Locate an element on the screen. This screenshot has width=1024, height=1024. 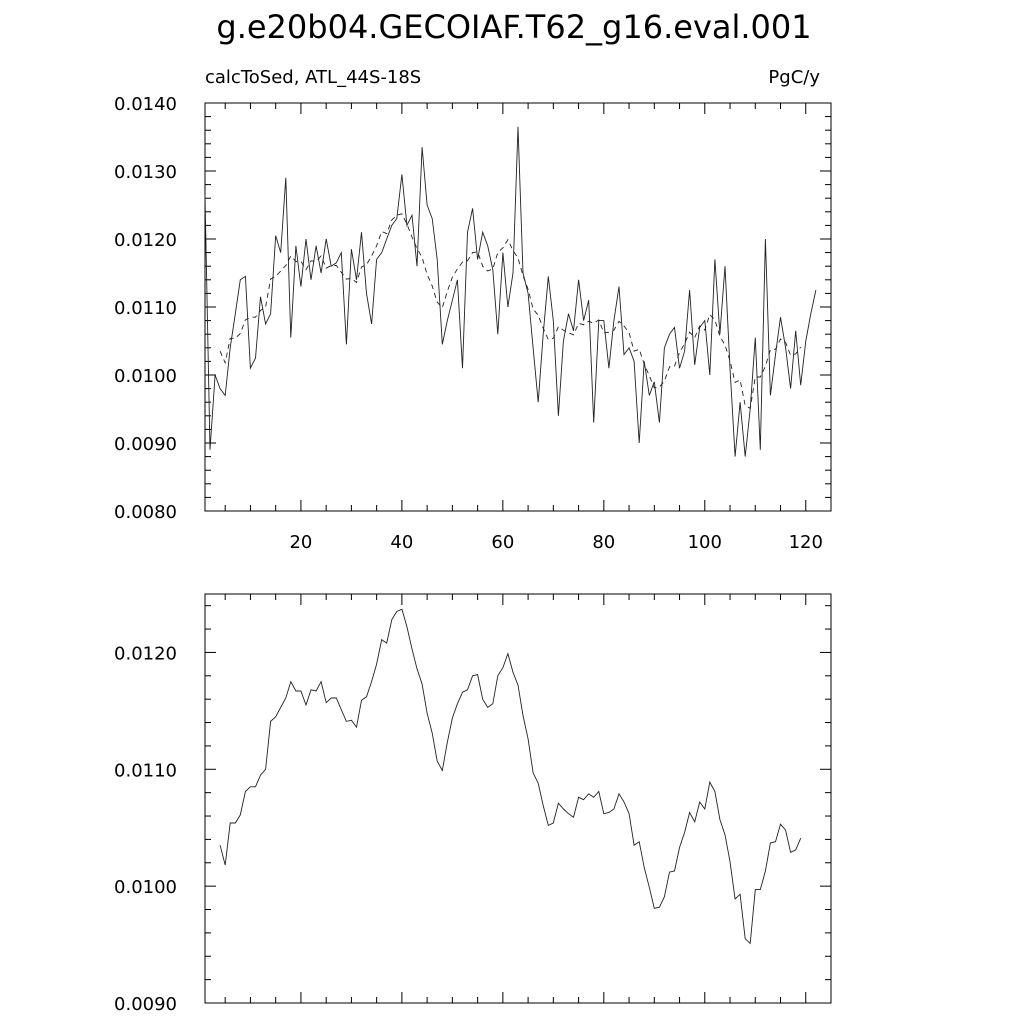
x-tick-label: 100 is located at coordinates (705, 542).